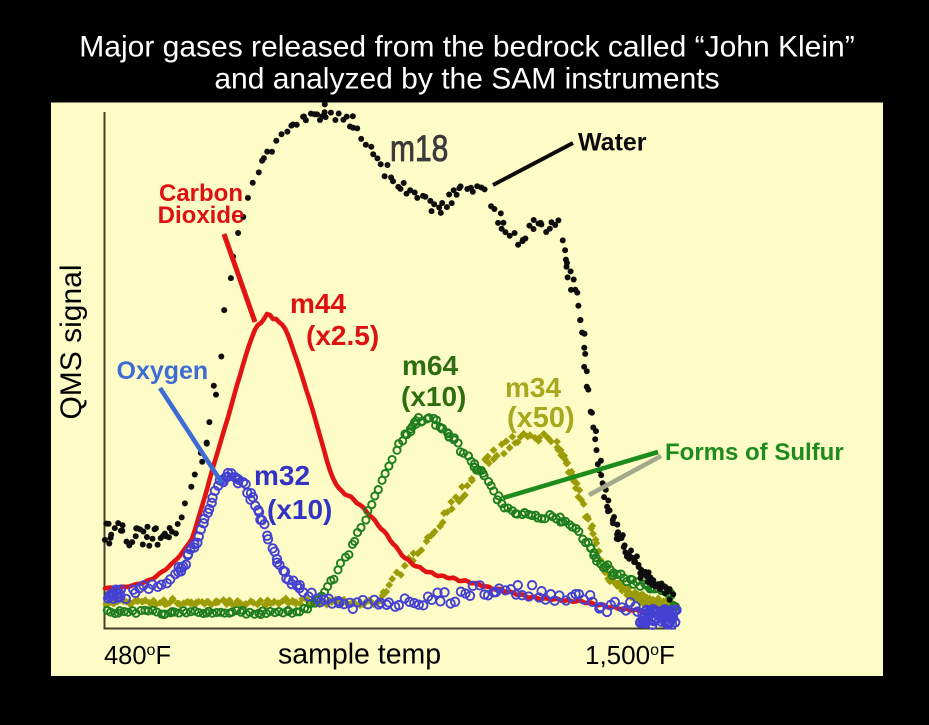 The width and height of the screenshot is (929, 725). Describe the element at coordinates (201, 215) in the screenshot. I see `svg-text: Dioxide` at that location.